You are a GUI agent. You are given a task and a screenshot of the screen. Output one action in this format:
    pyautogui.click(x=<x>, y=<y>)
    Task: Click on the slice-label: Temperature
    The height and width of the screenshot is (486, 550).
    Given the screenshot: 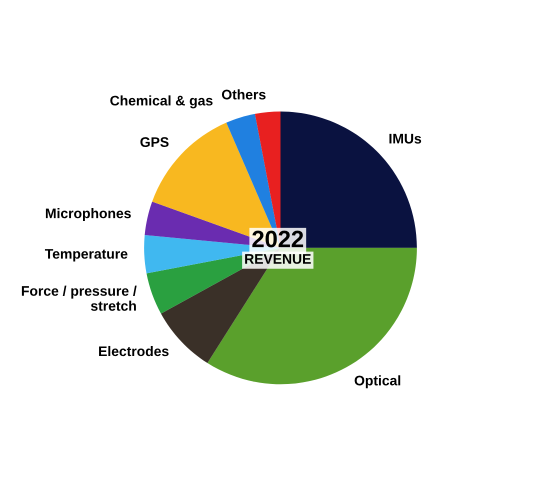 What is the action you would take?
    pyautogui.click(x=86, y=255)
    